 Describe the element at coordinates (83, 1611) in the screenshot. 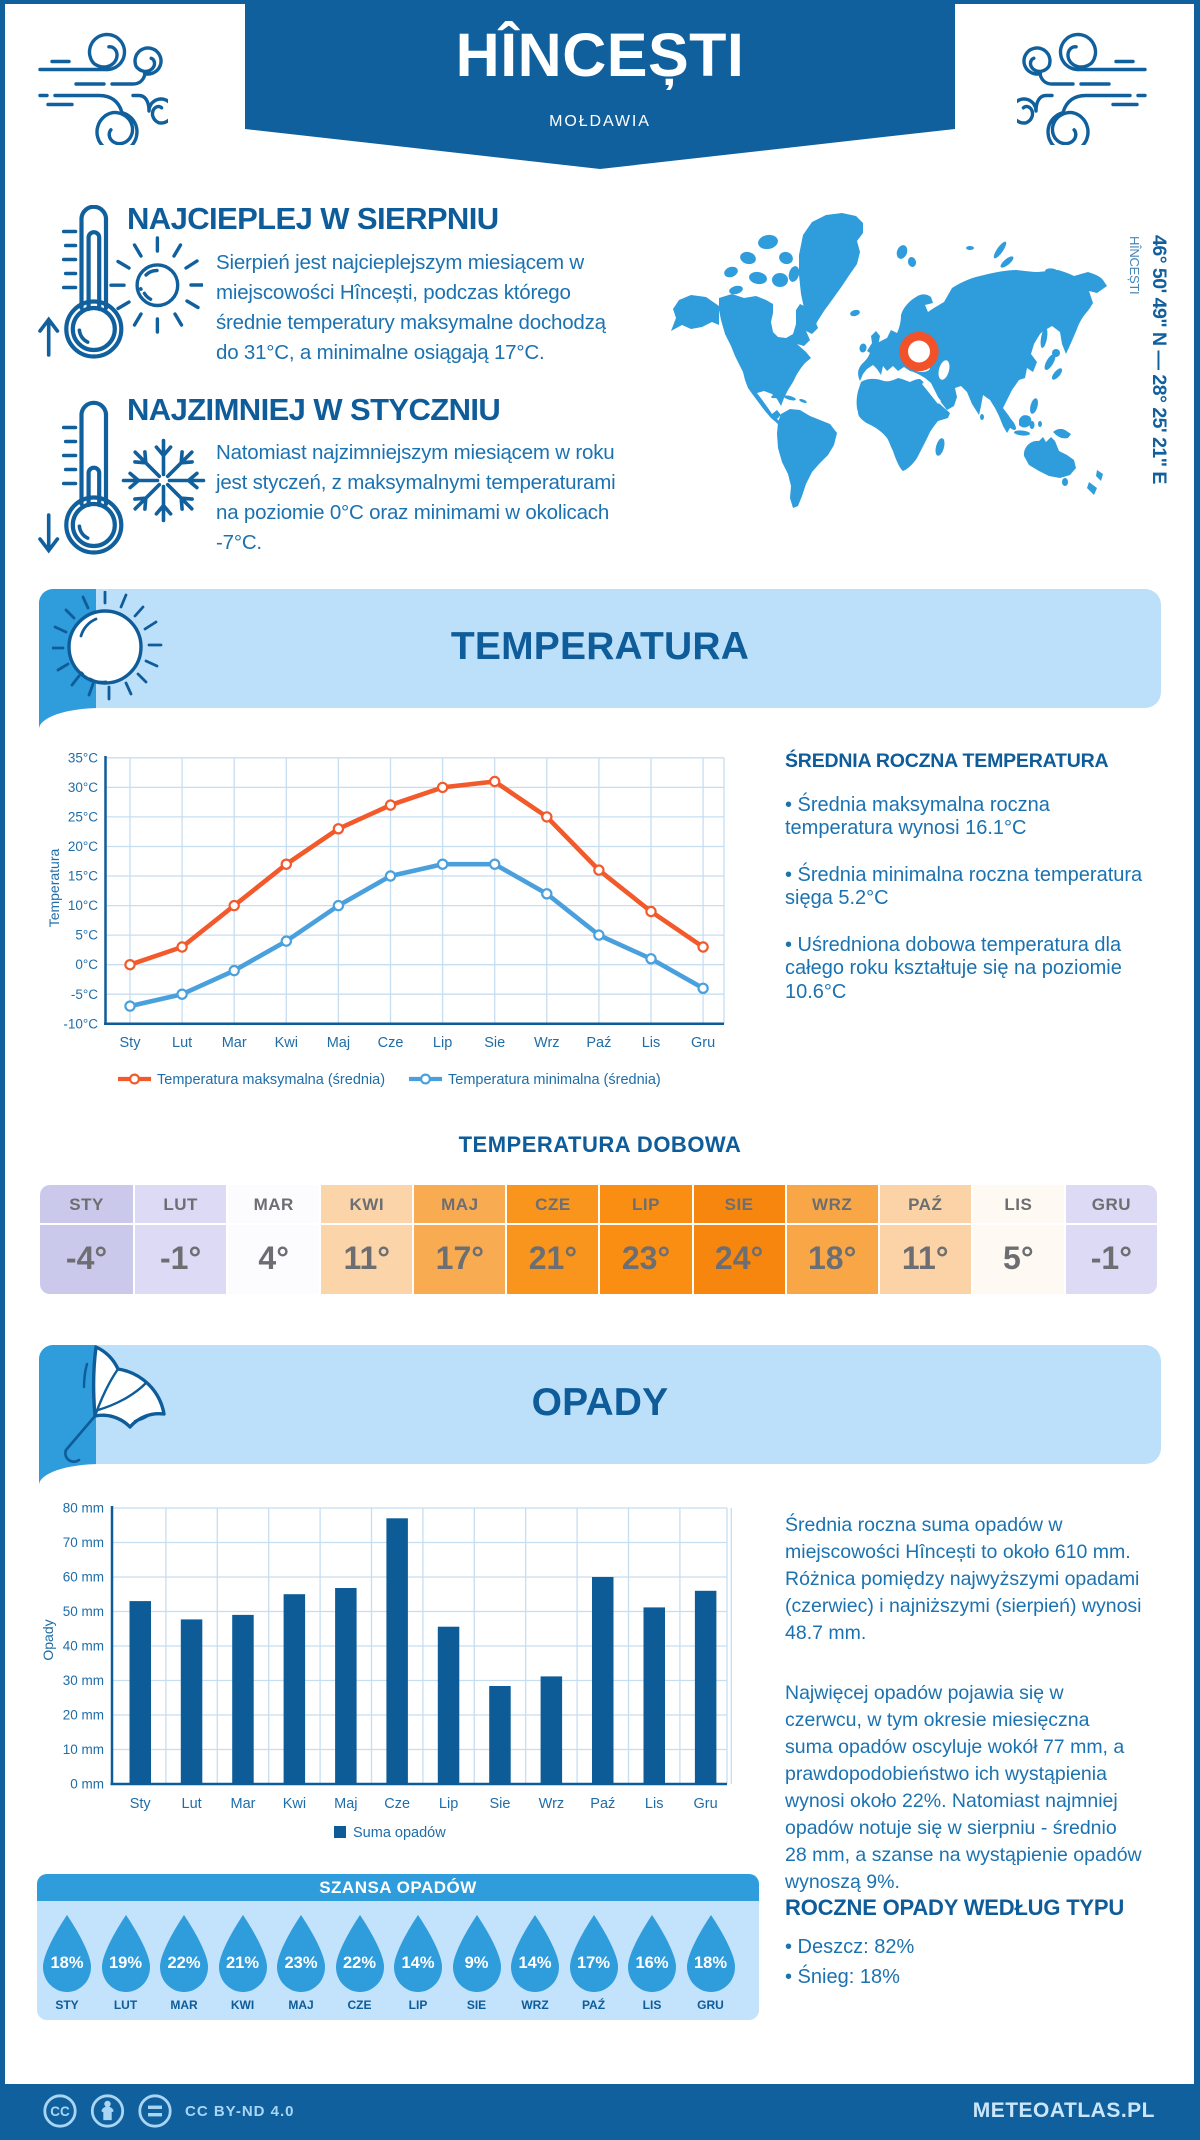

I see `svg-text: 50 mm` at that location.